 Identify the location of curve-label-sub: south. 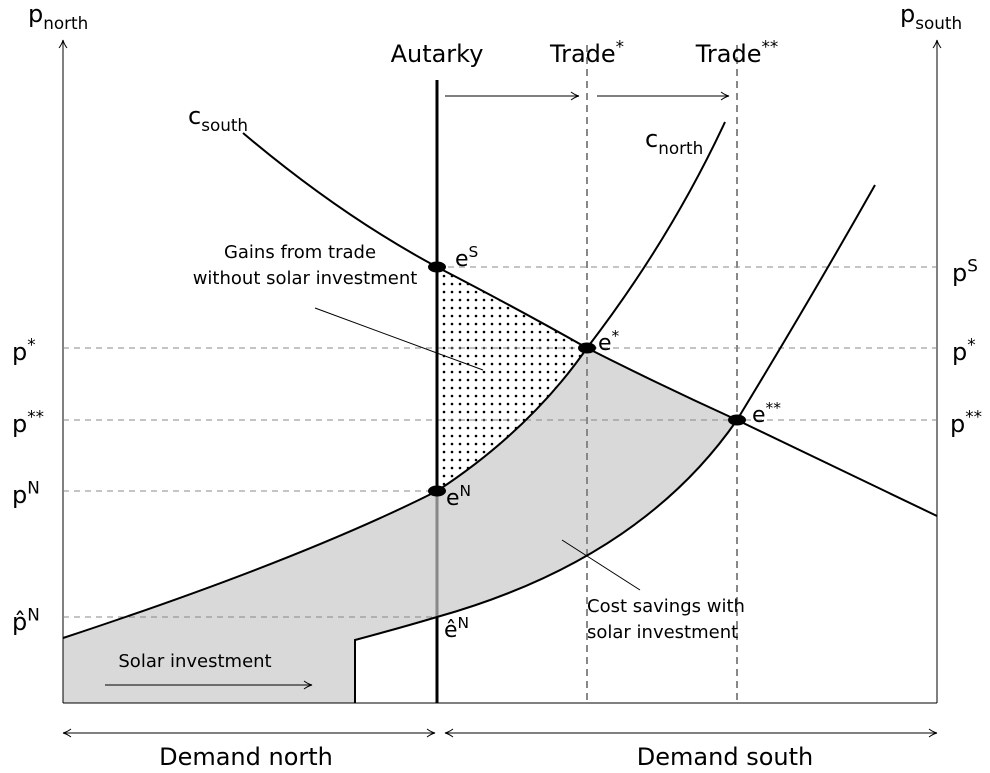
(224, 125).